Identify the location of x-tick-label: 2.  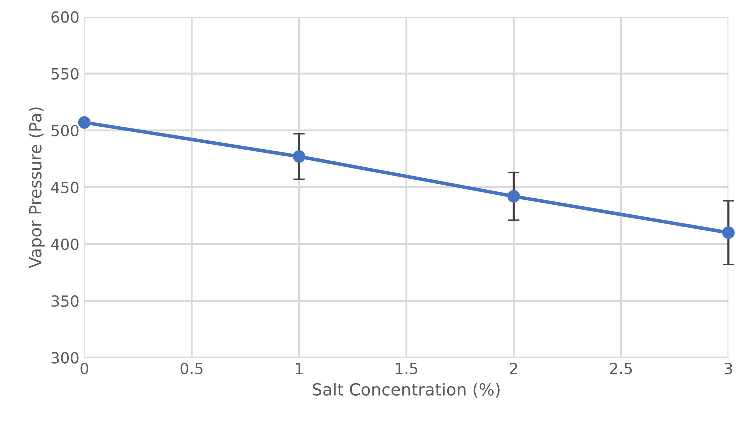
(514, 368).